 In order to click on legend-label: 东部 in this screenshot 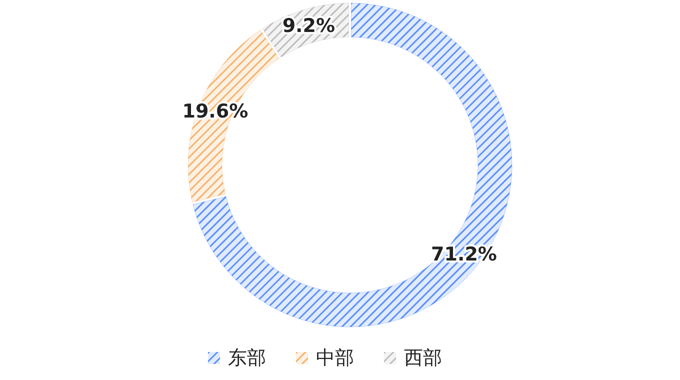, I will do `click(247, 358)`.